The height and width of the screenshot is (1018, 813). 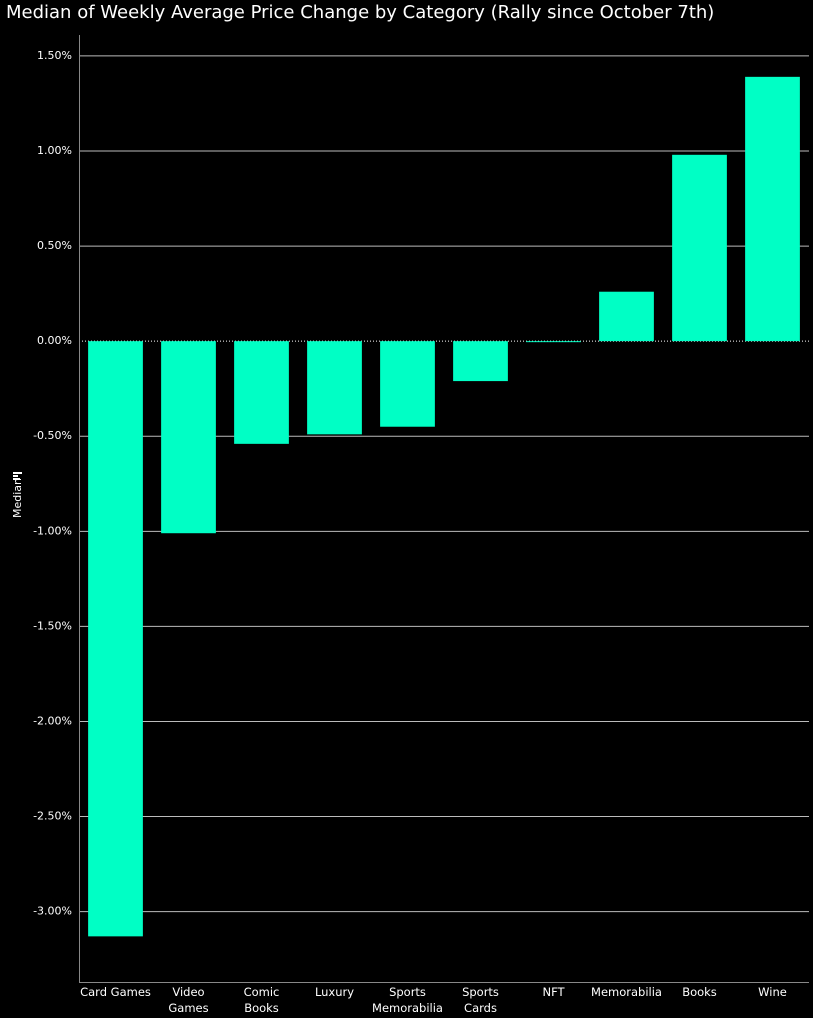 What do you see at coordinates (407, 1000) in the screenshot?
I see `x-tick-label: Sports Memorabilia` at bounding box center [407, 1000].